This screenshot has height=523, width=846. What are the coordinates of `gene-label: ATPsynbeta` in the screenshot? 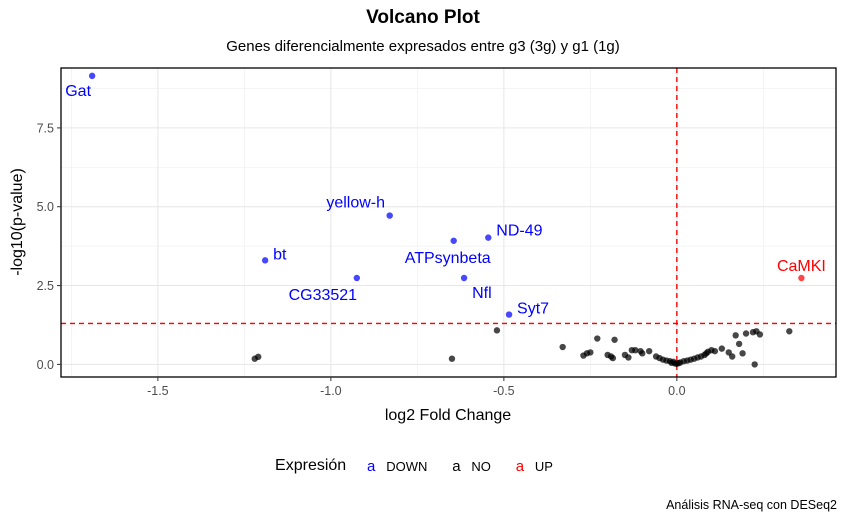 It's located at (448, 258).